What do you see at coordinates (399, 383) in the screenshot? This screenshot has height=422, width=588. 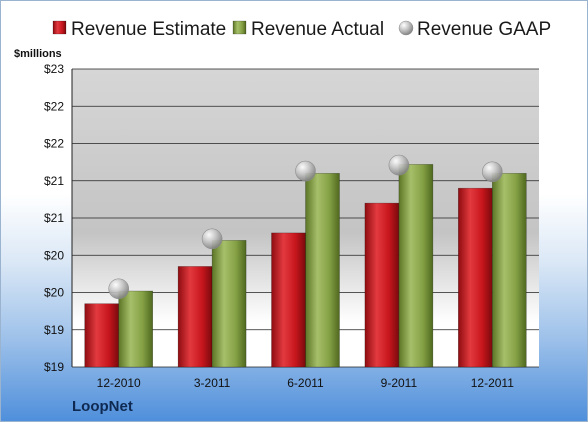 I see `x-tick-label: 9-2011` at bounding box center [399, 383].